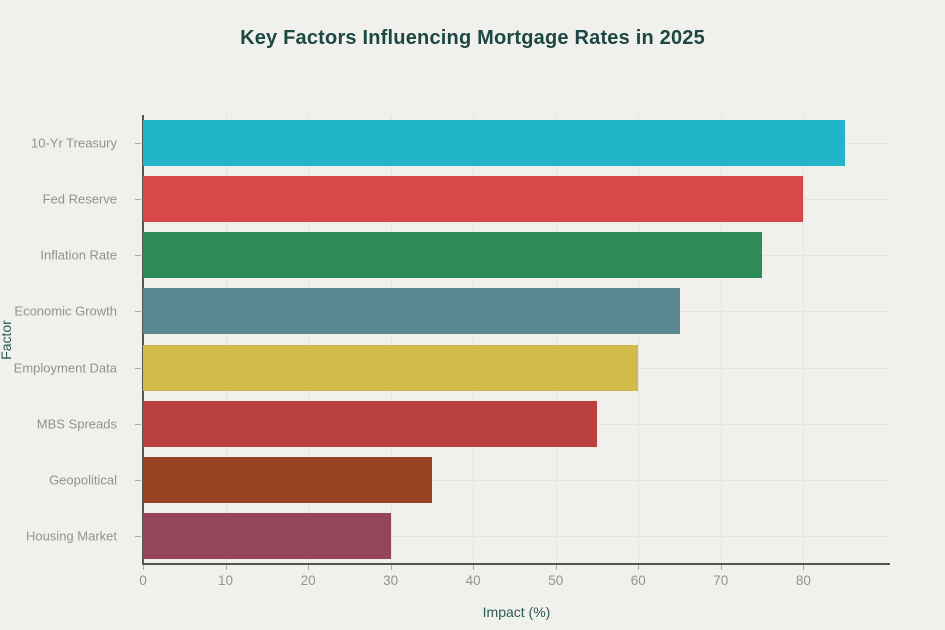 The height and width of the screenshot is (630, 945). Describe the element at coordinates (74, 143) in the screenshot. I see `category-label-10-yr-treasury: 10-Yr Treasury` at that location.